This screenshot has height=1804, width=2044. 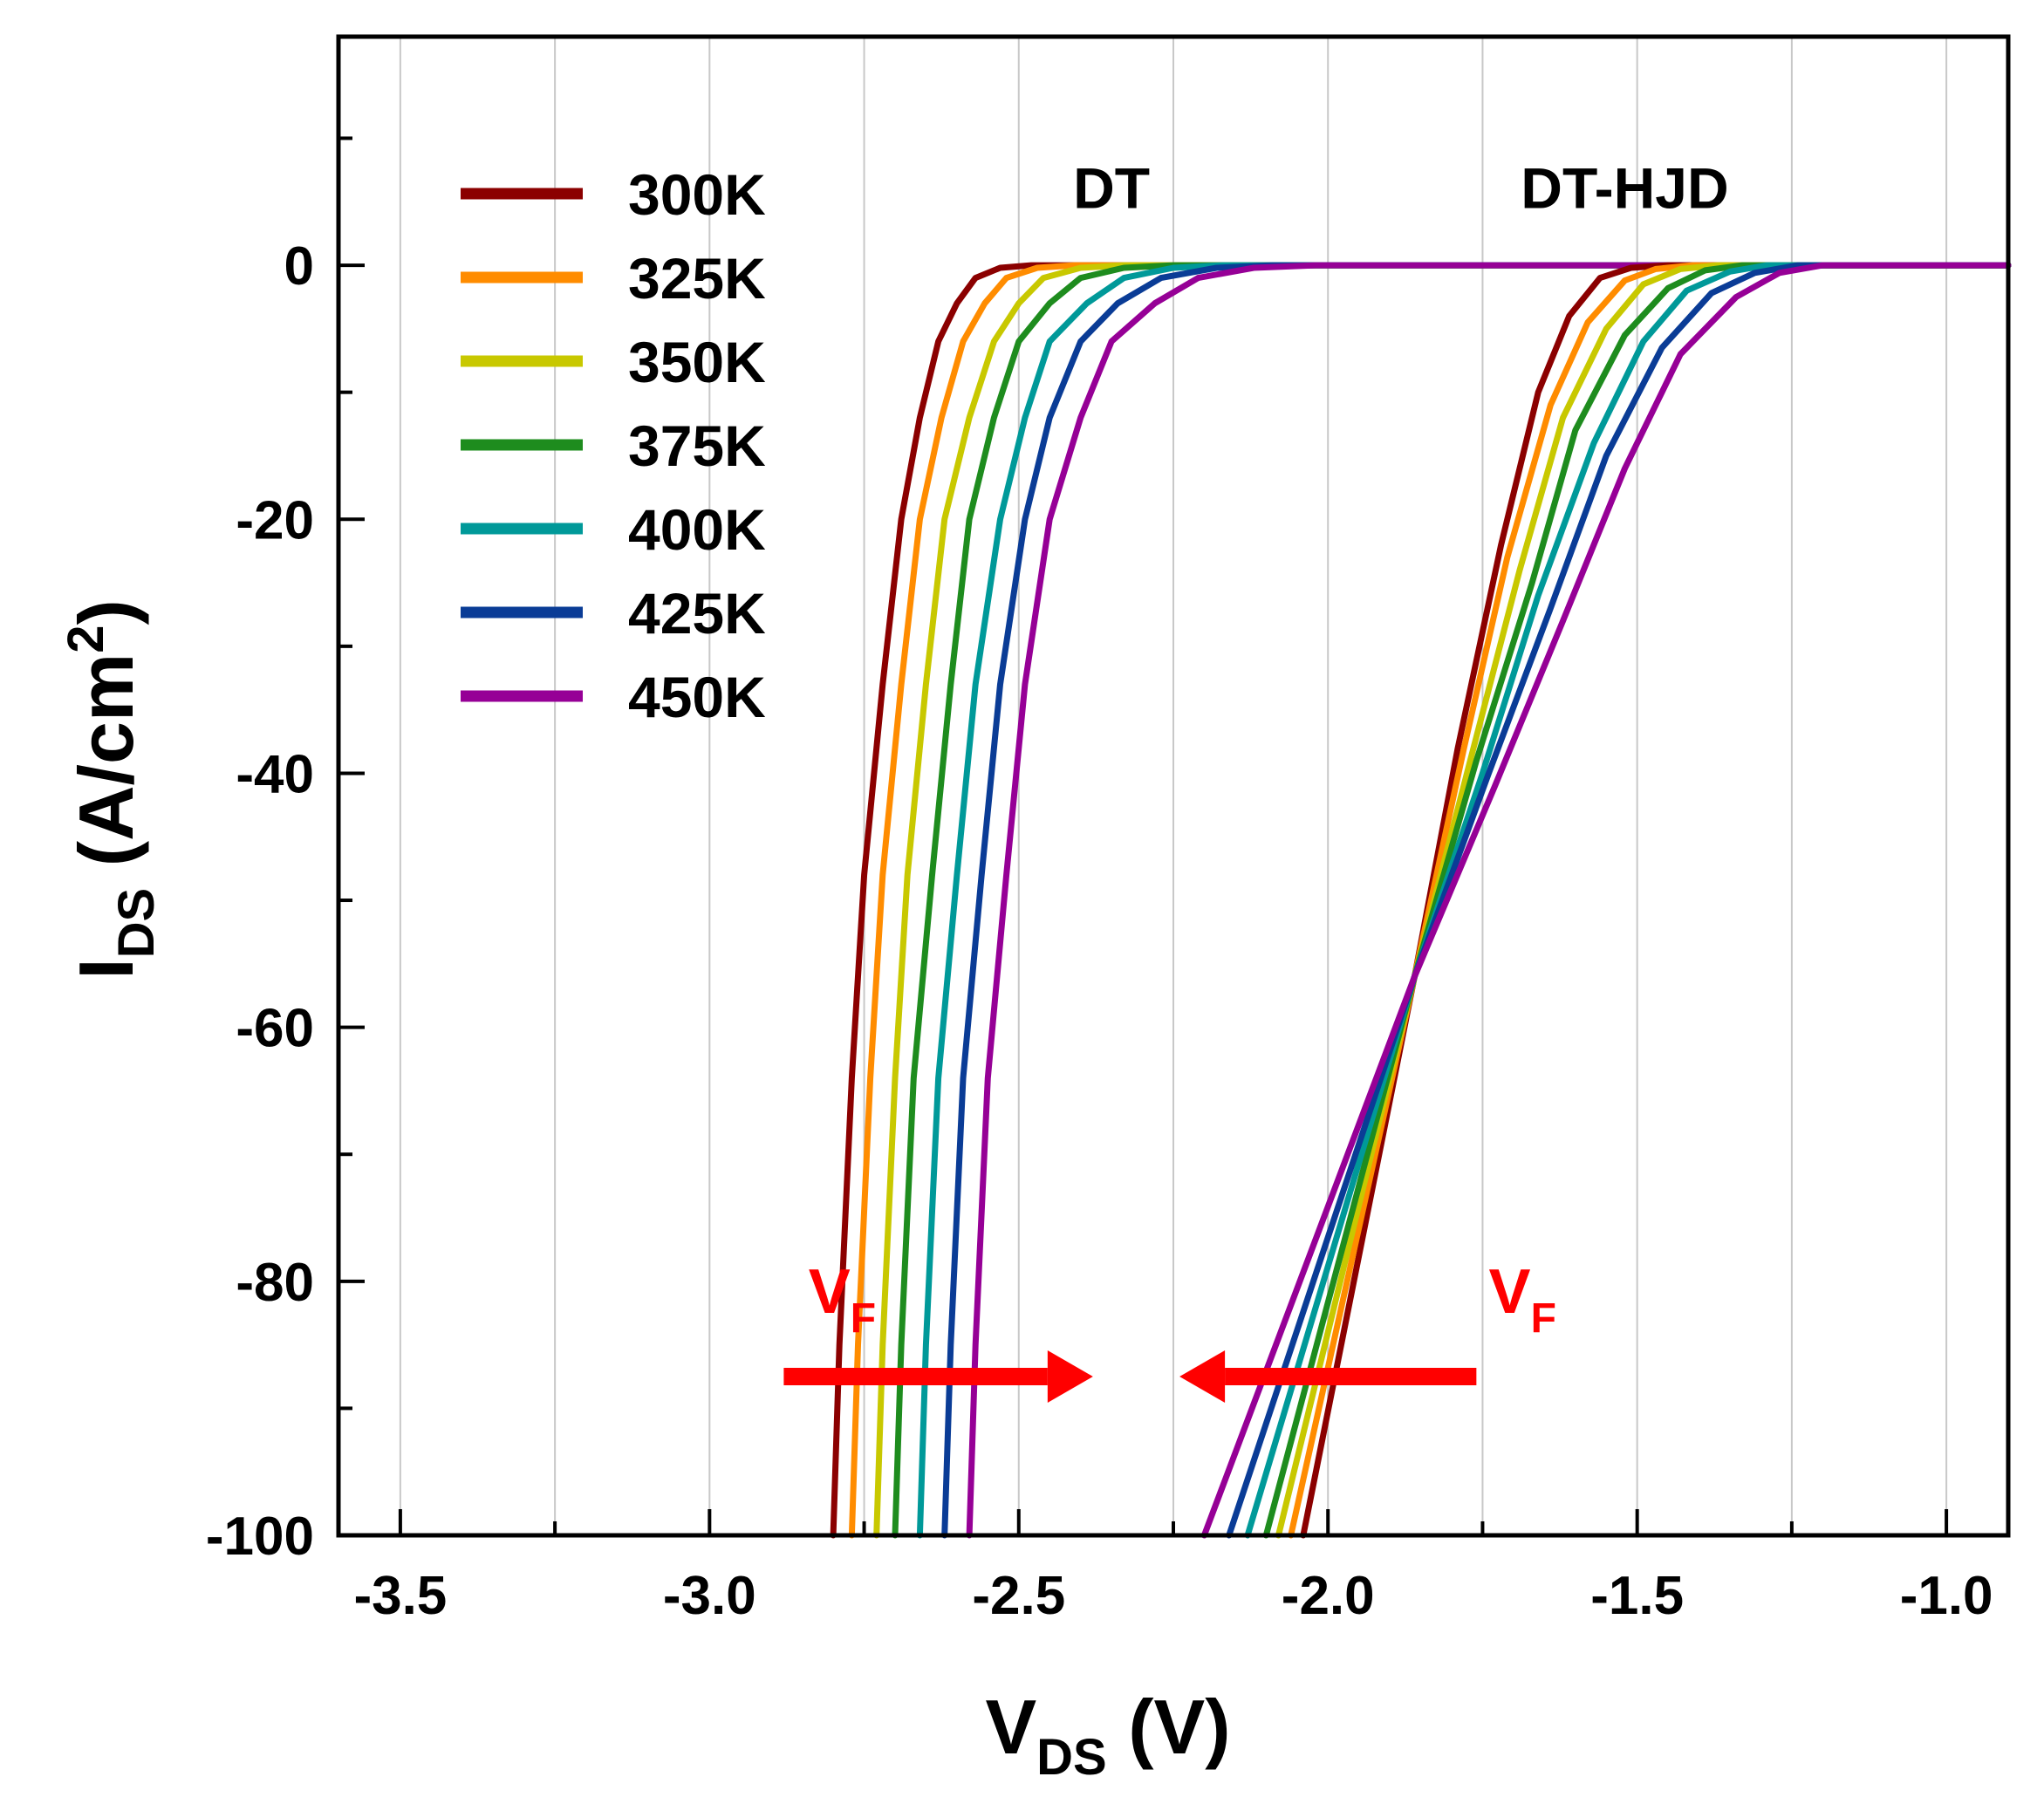 I want to click on x-tick-label: -3.5, so click(x=400, y=1596).